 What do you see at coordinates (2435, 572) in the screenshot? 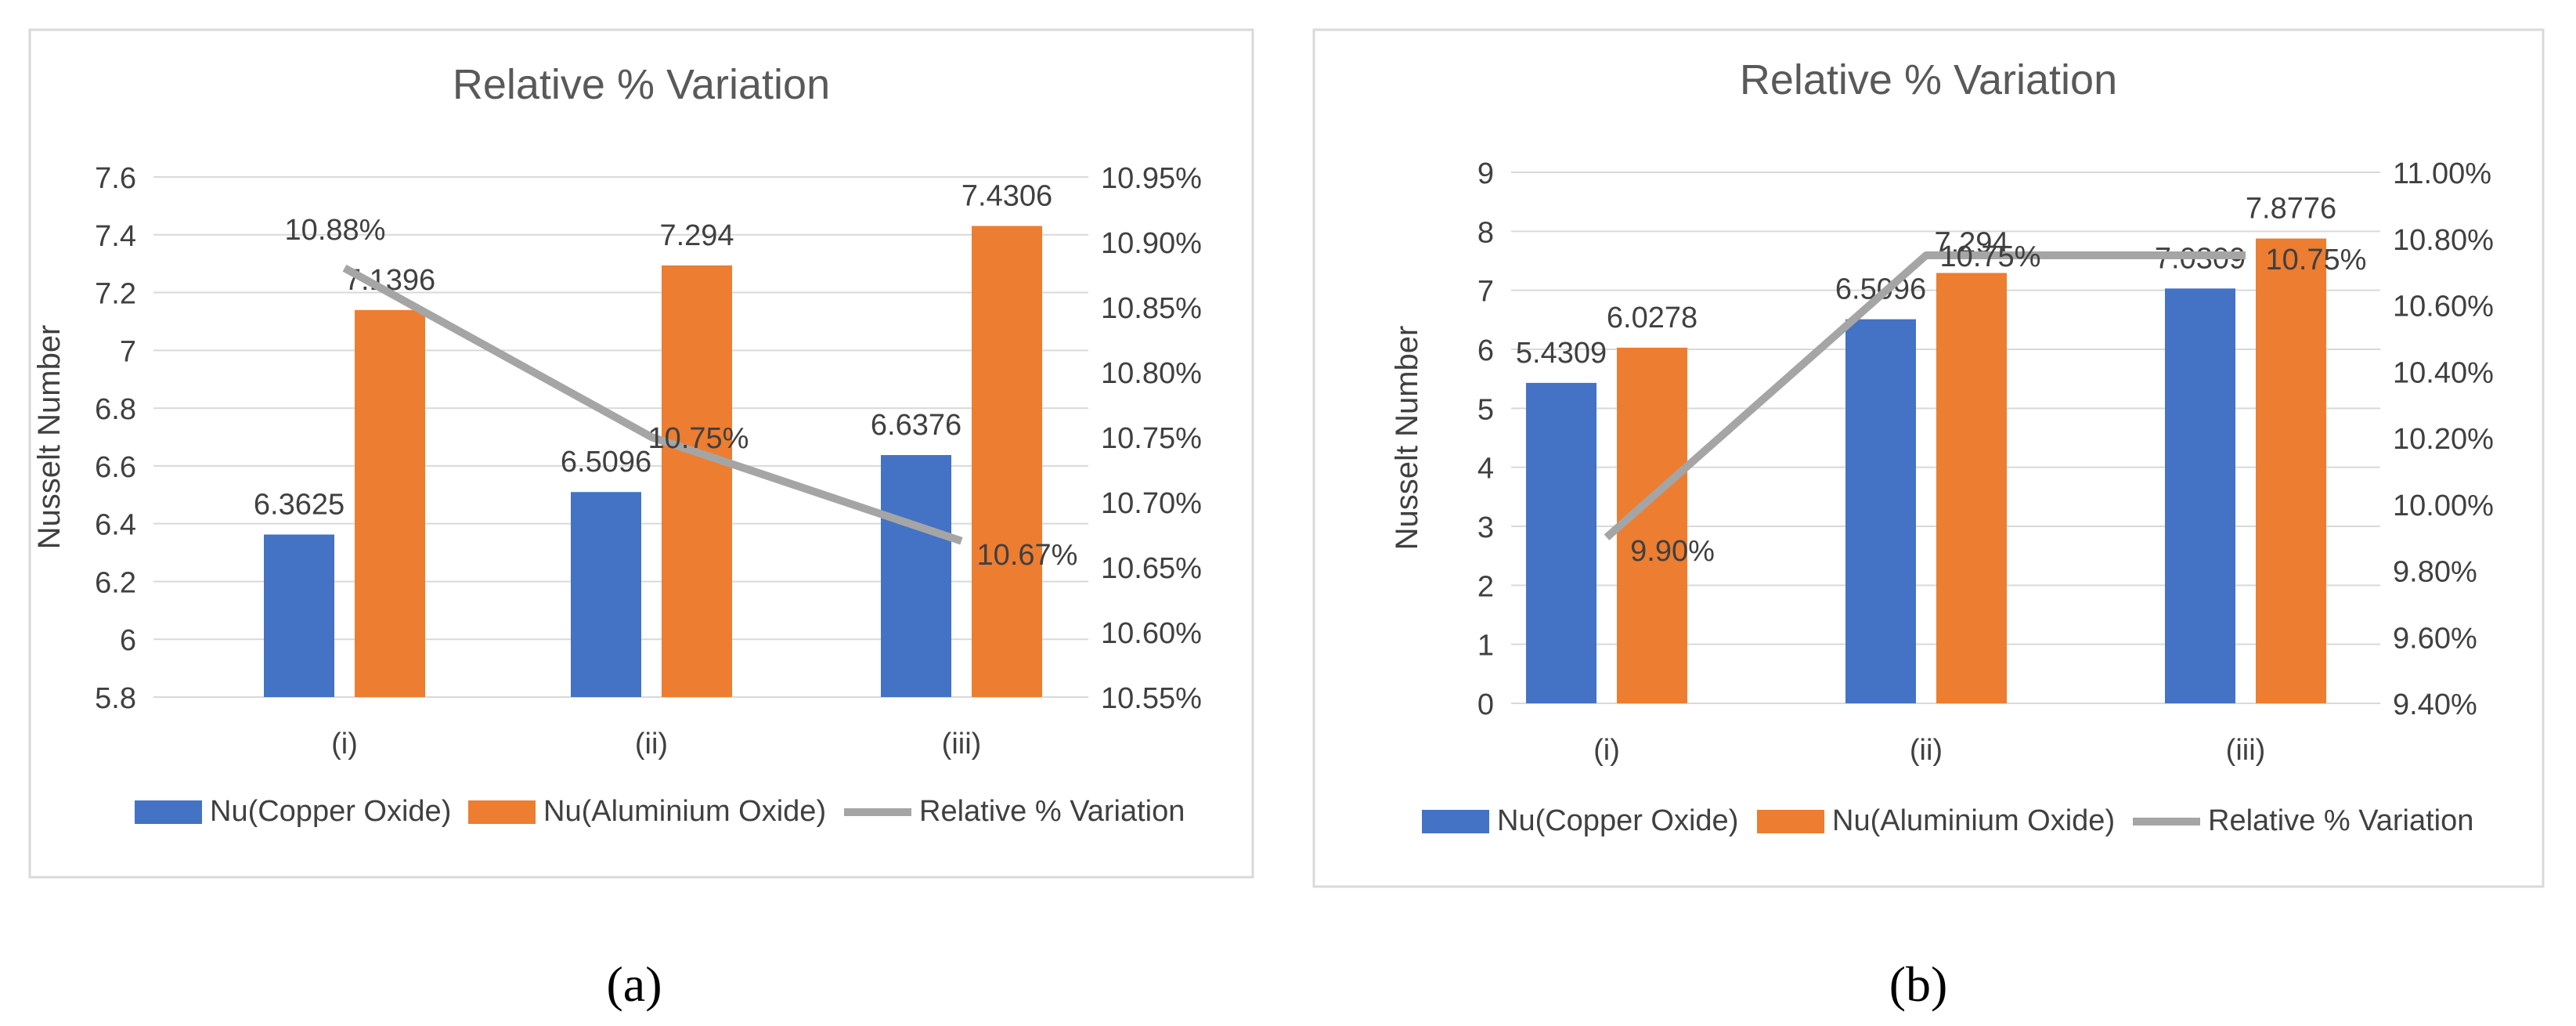
I see `pb-y2-tick-label: 9.80%` at bounding box center [2435, 572].